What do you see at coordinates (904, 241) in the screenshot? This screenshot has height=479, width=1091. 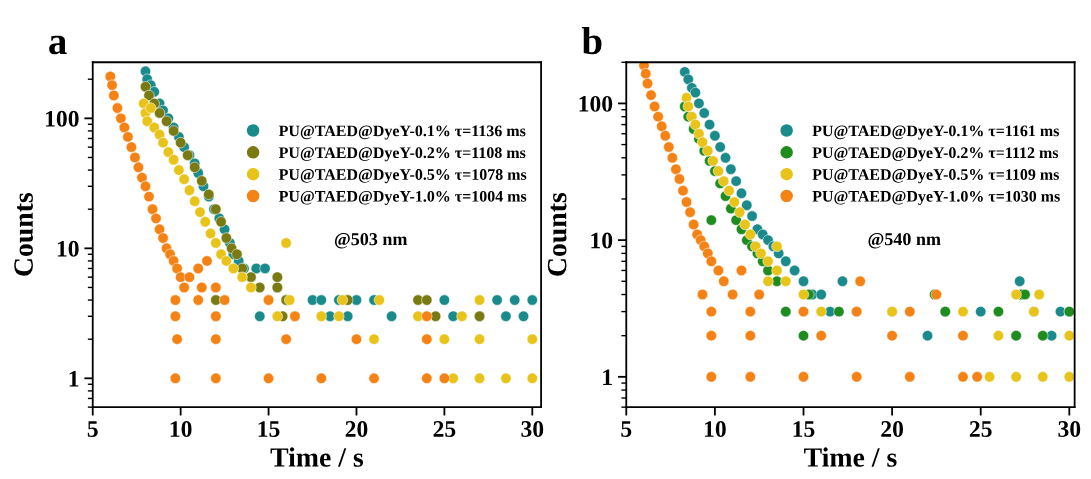 I see `annotation: @540 nm` at bounding box center [904, 241].